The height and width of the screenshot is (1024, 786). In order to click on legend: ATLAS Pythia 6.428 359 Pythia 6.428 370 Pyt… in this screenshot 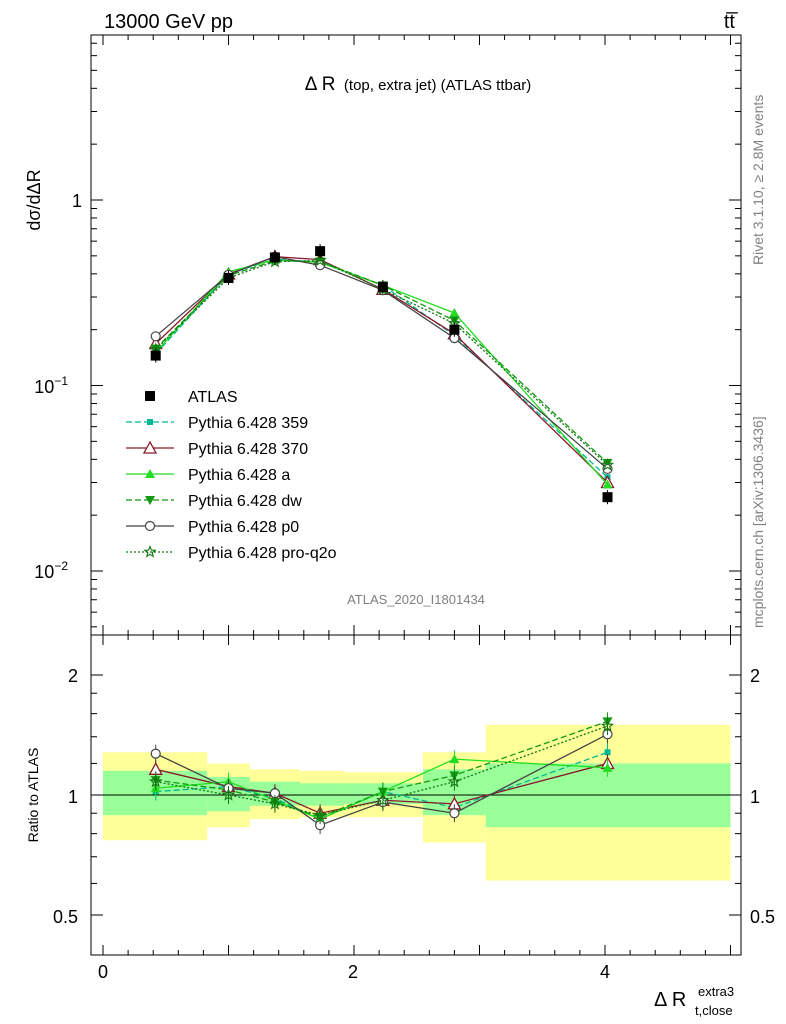, I will do `click(231, 475)`.